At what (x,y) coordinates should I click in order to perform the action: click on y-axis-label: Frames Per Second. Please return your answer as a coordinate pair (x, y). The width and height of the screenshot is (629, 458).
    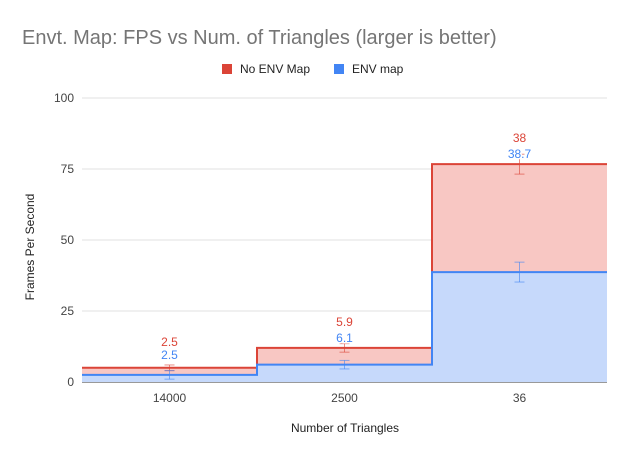
    Looking at the image, I should click on (30, 247).